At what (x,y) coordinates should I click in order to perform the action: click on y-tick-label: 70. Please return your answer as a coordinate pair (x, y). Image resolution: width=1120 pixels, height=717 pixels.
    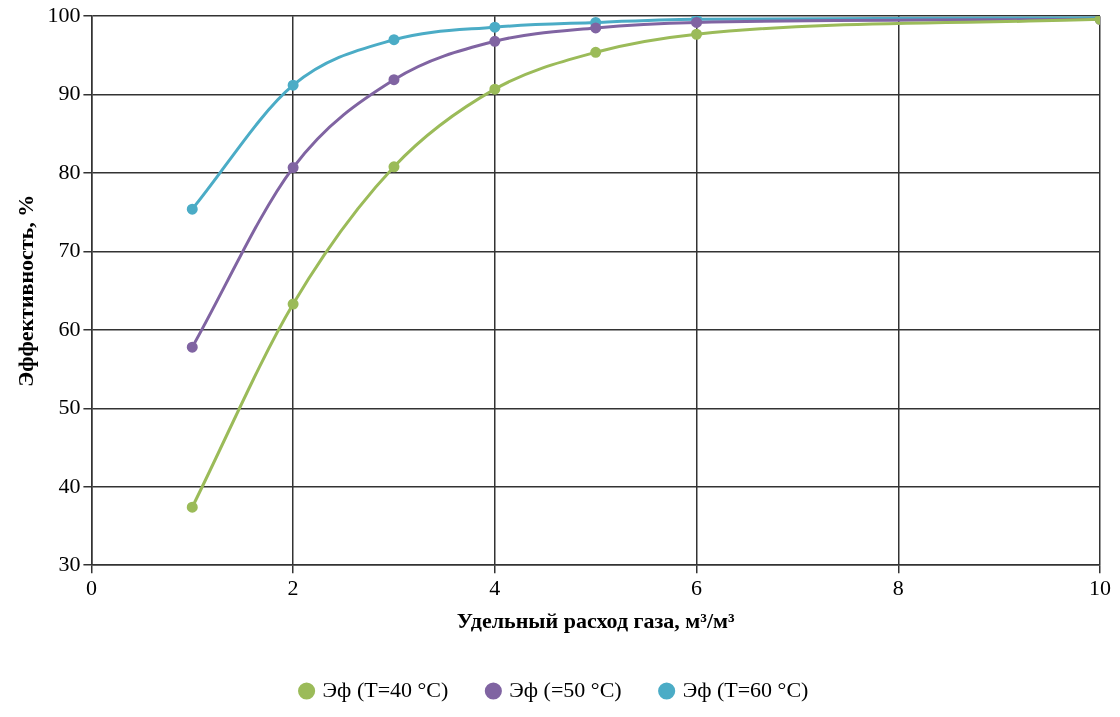
    Looking at the image, I should click on (69, 250).